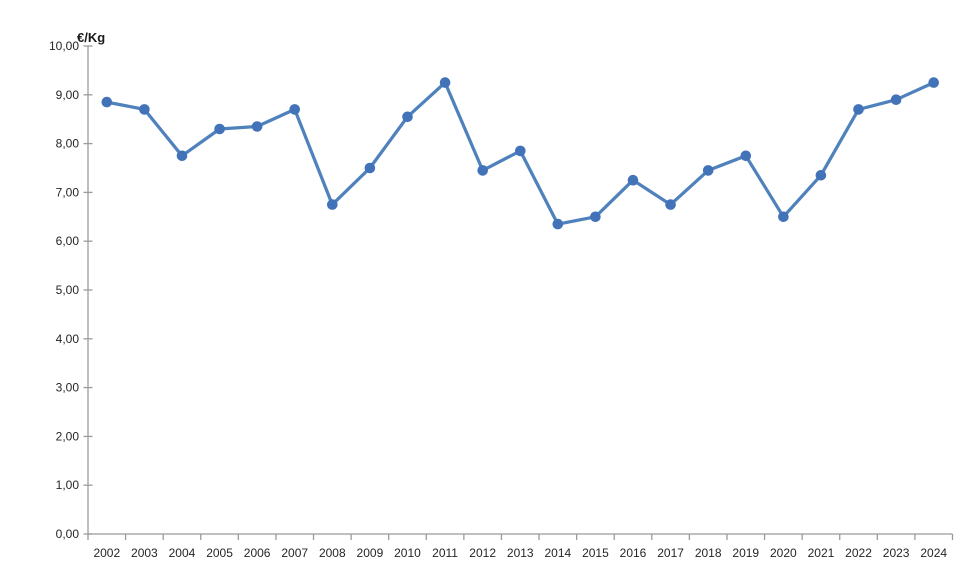 The height and width of the screenshot is (574, 967). Describe the element at coordinates (68, 95) in the screenshot. I see `y-axis-tick-label: 9,00` at that location.